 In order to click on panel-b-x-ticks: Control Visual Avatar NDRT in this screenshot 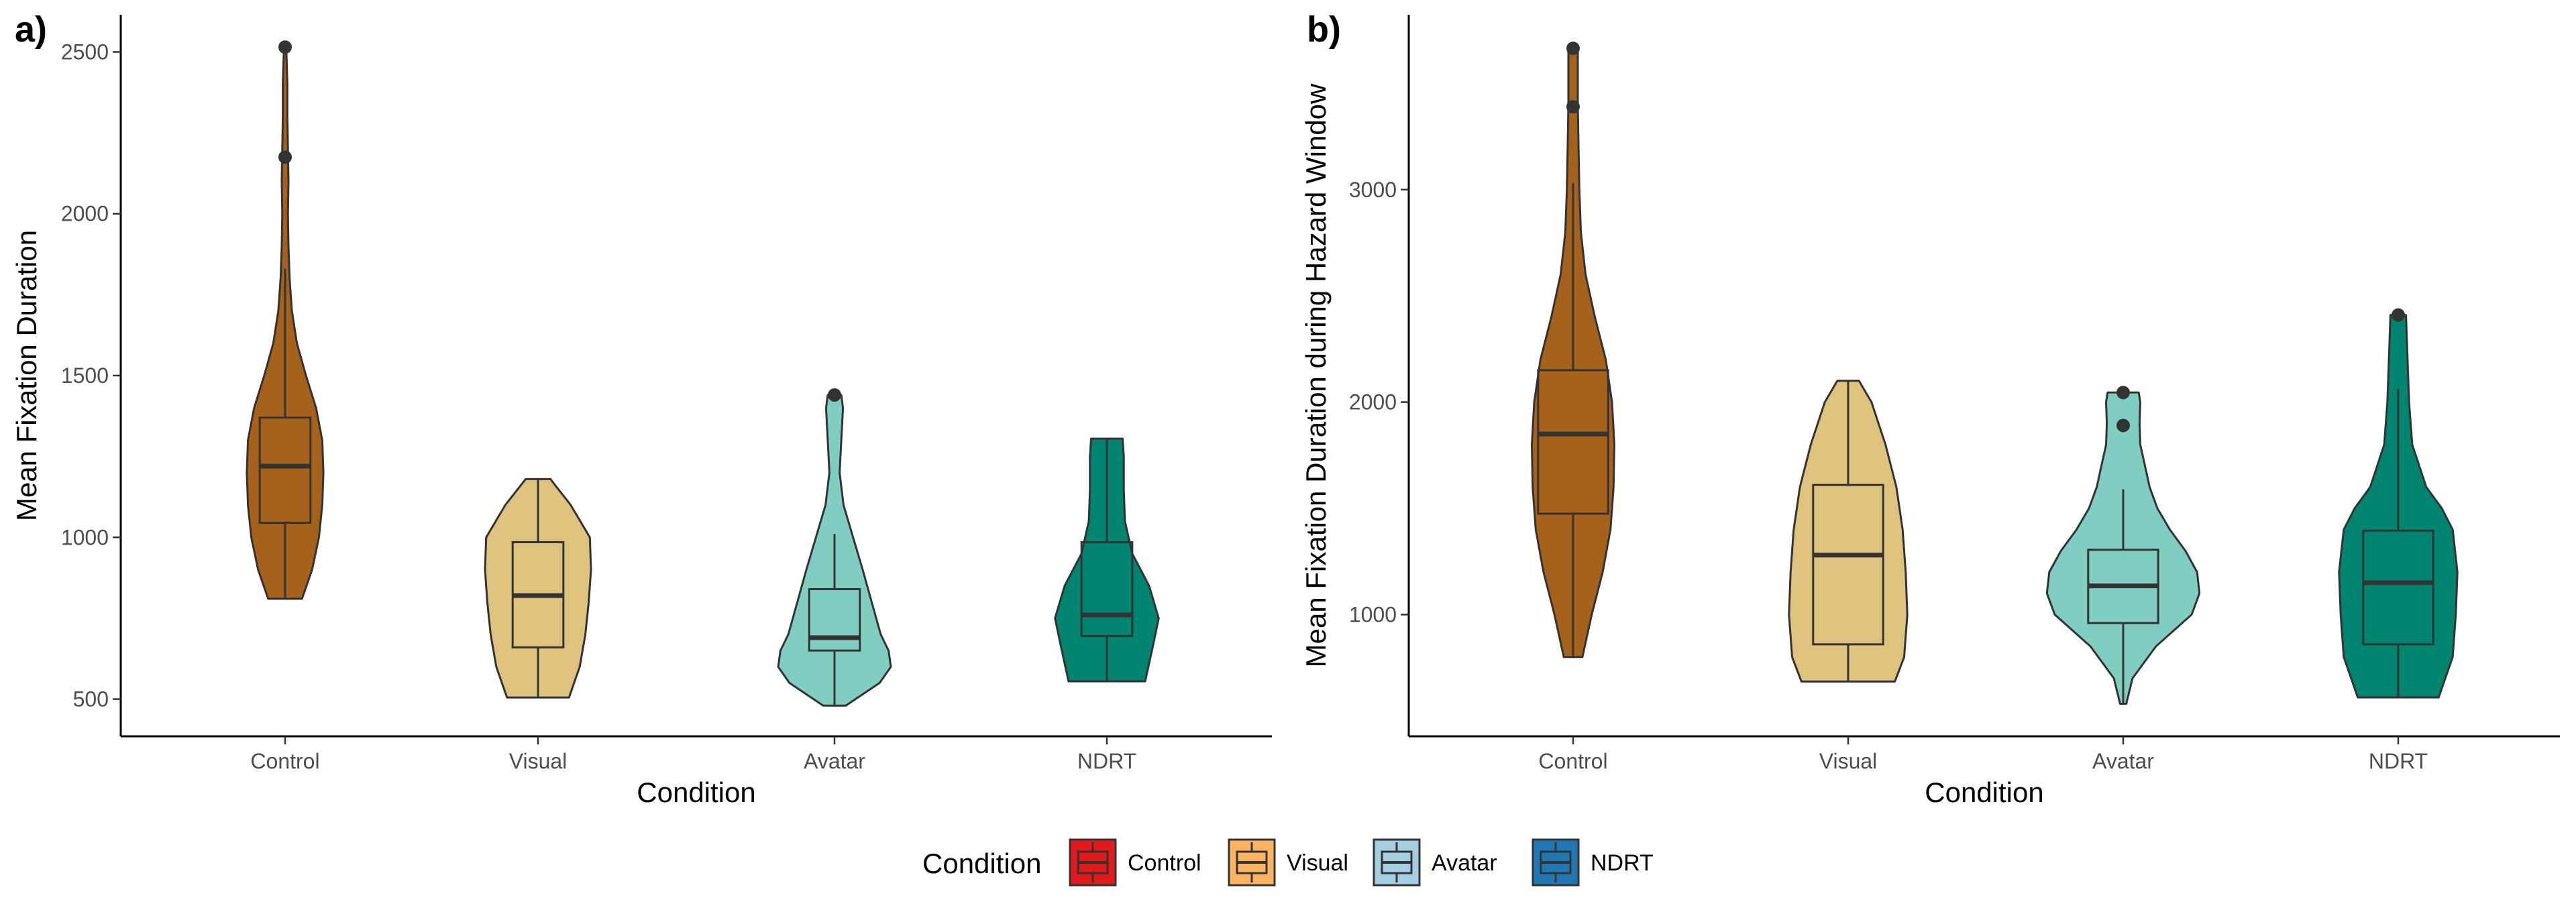, I will do `click(1983, 754)`.